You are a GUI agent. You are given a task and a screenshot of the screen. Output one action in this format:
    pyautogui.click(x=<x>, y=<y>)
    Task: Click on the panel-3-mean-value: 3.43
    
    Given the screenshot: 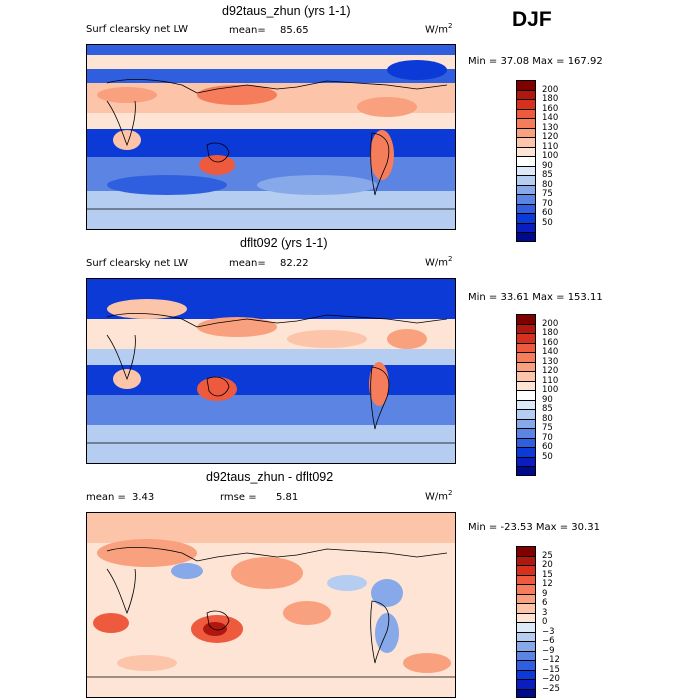 What is the action you would take?
    pyautogui.click(x=143, y=497)
    